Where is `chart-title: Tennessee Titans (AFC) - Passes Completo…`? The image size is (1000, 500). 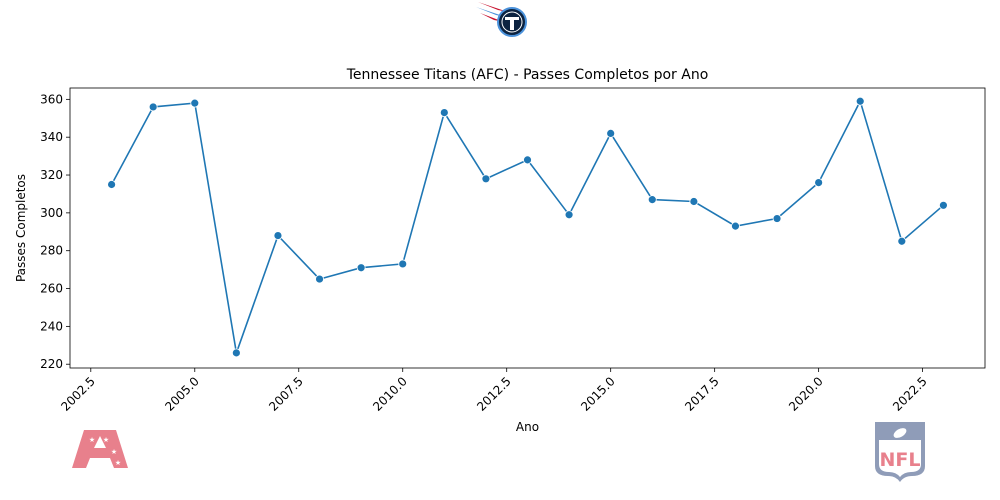
chart-title: Tennessee Titans (AFC) - Passes Completo… is located at coordinates (527, 75).